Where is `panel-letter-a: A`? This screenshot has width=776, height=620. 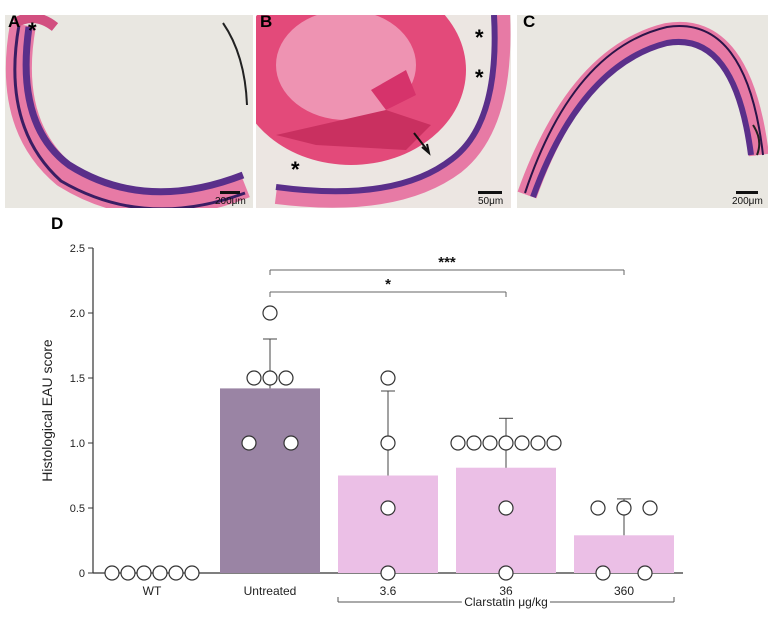 panel-letter-a: A is located at coordinates (14, 23).